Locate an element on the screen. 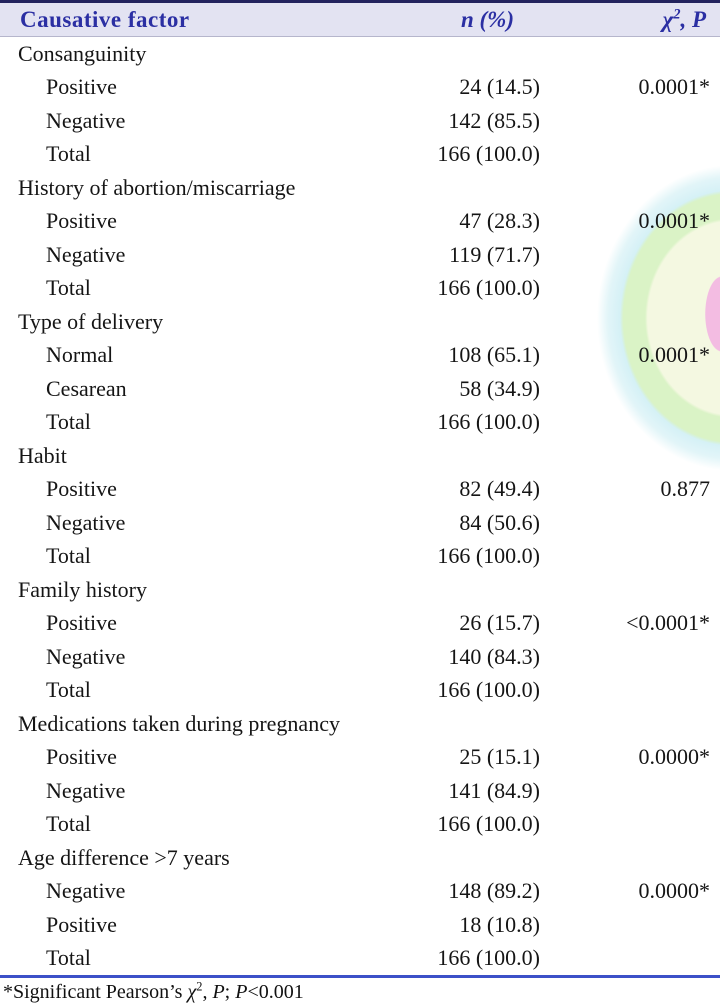 The image size is (720, 1006). footnote-text: ; is located at coordinates (230, 992).